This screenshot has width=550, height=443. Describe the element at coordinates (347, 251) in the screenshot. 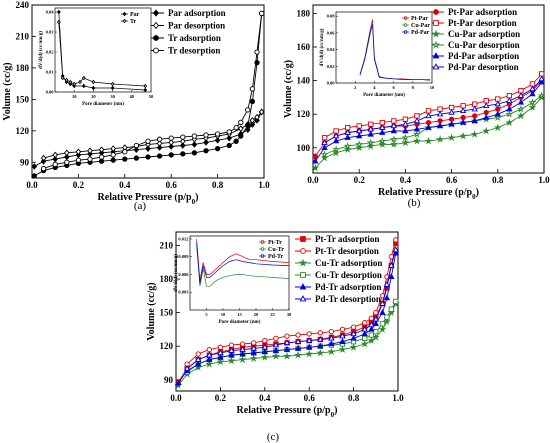

I see `legend-label: Pt-Tr desorption` at that location.